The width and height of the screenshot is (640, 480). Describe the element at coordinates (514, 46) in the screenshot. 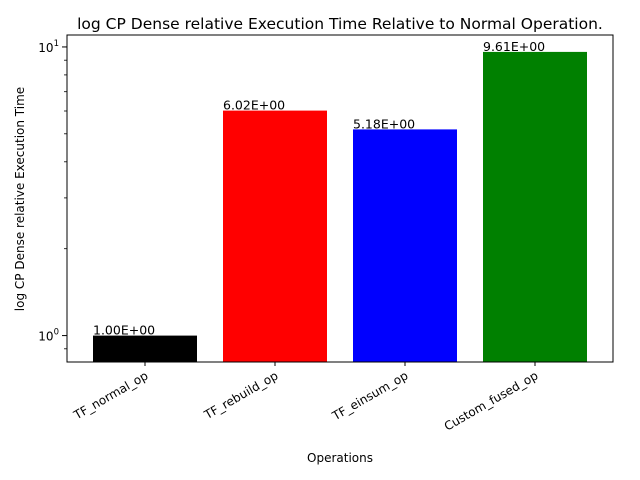

I see `data-label: 9.61E+00` at that location.